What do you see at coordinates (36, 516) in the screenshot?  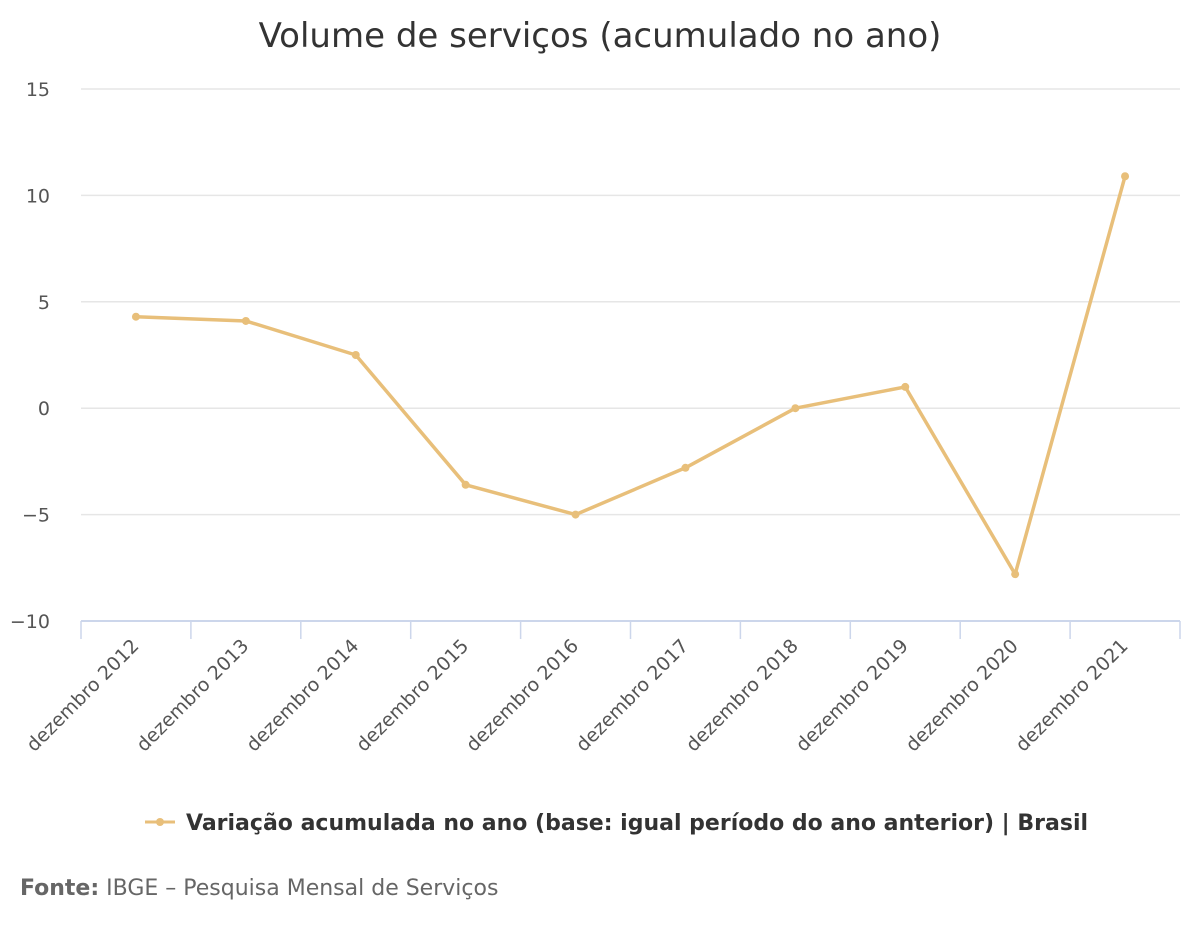 I see `y-tick-label: −5` at bounding box center [36, 516].